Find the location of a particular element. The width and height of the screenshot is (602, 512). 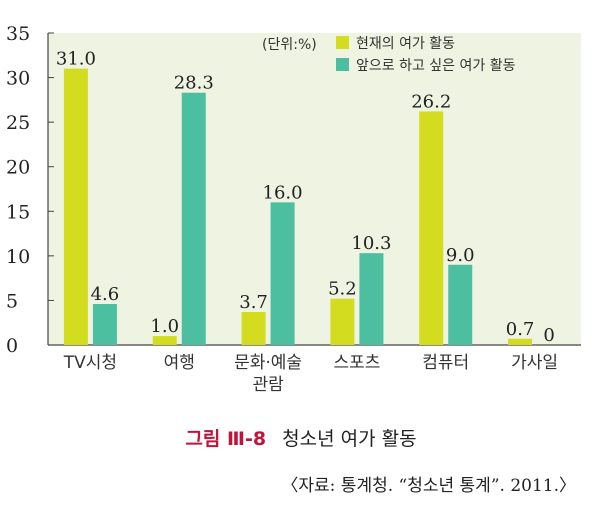

y-tick-label: 30 is located at coordinates (18, 79).